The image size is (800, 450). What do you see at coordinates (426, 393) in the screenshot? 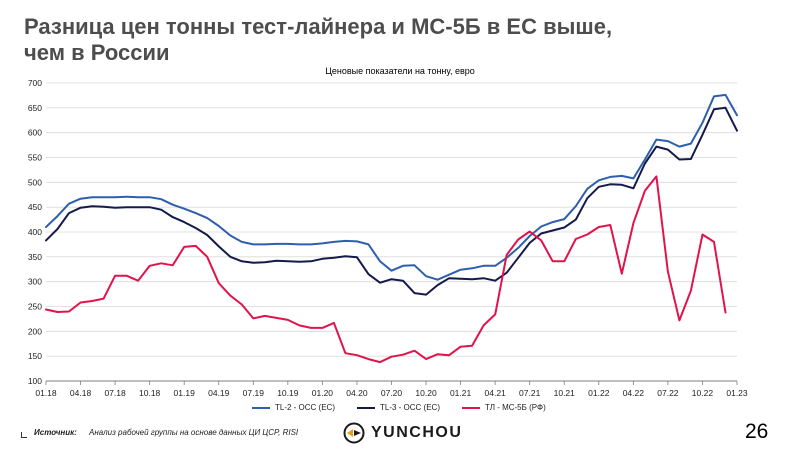
I see `x-tick-label: 10.20` at bounding box center [426, 393].